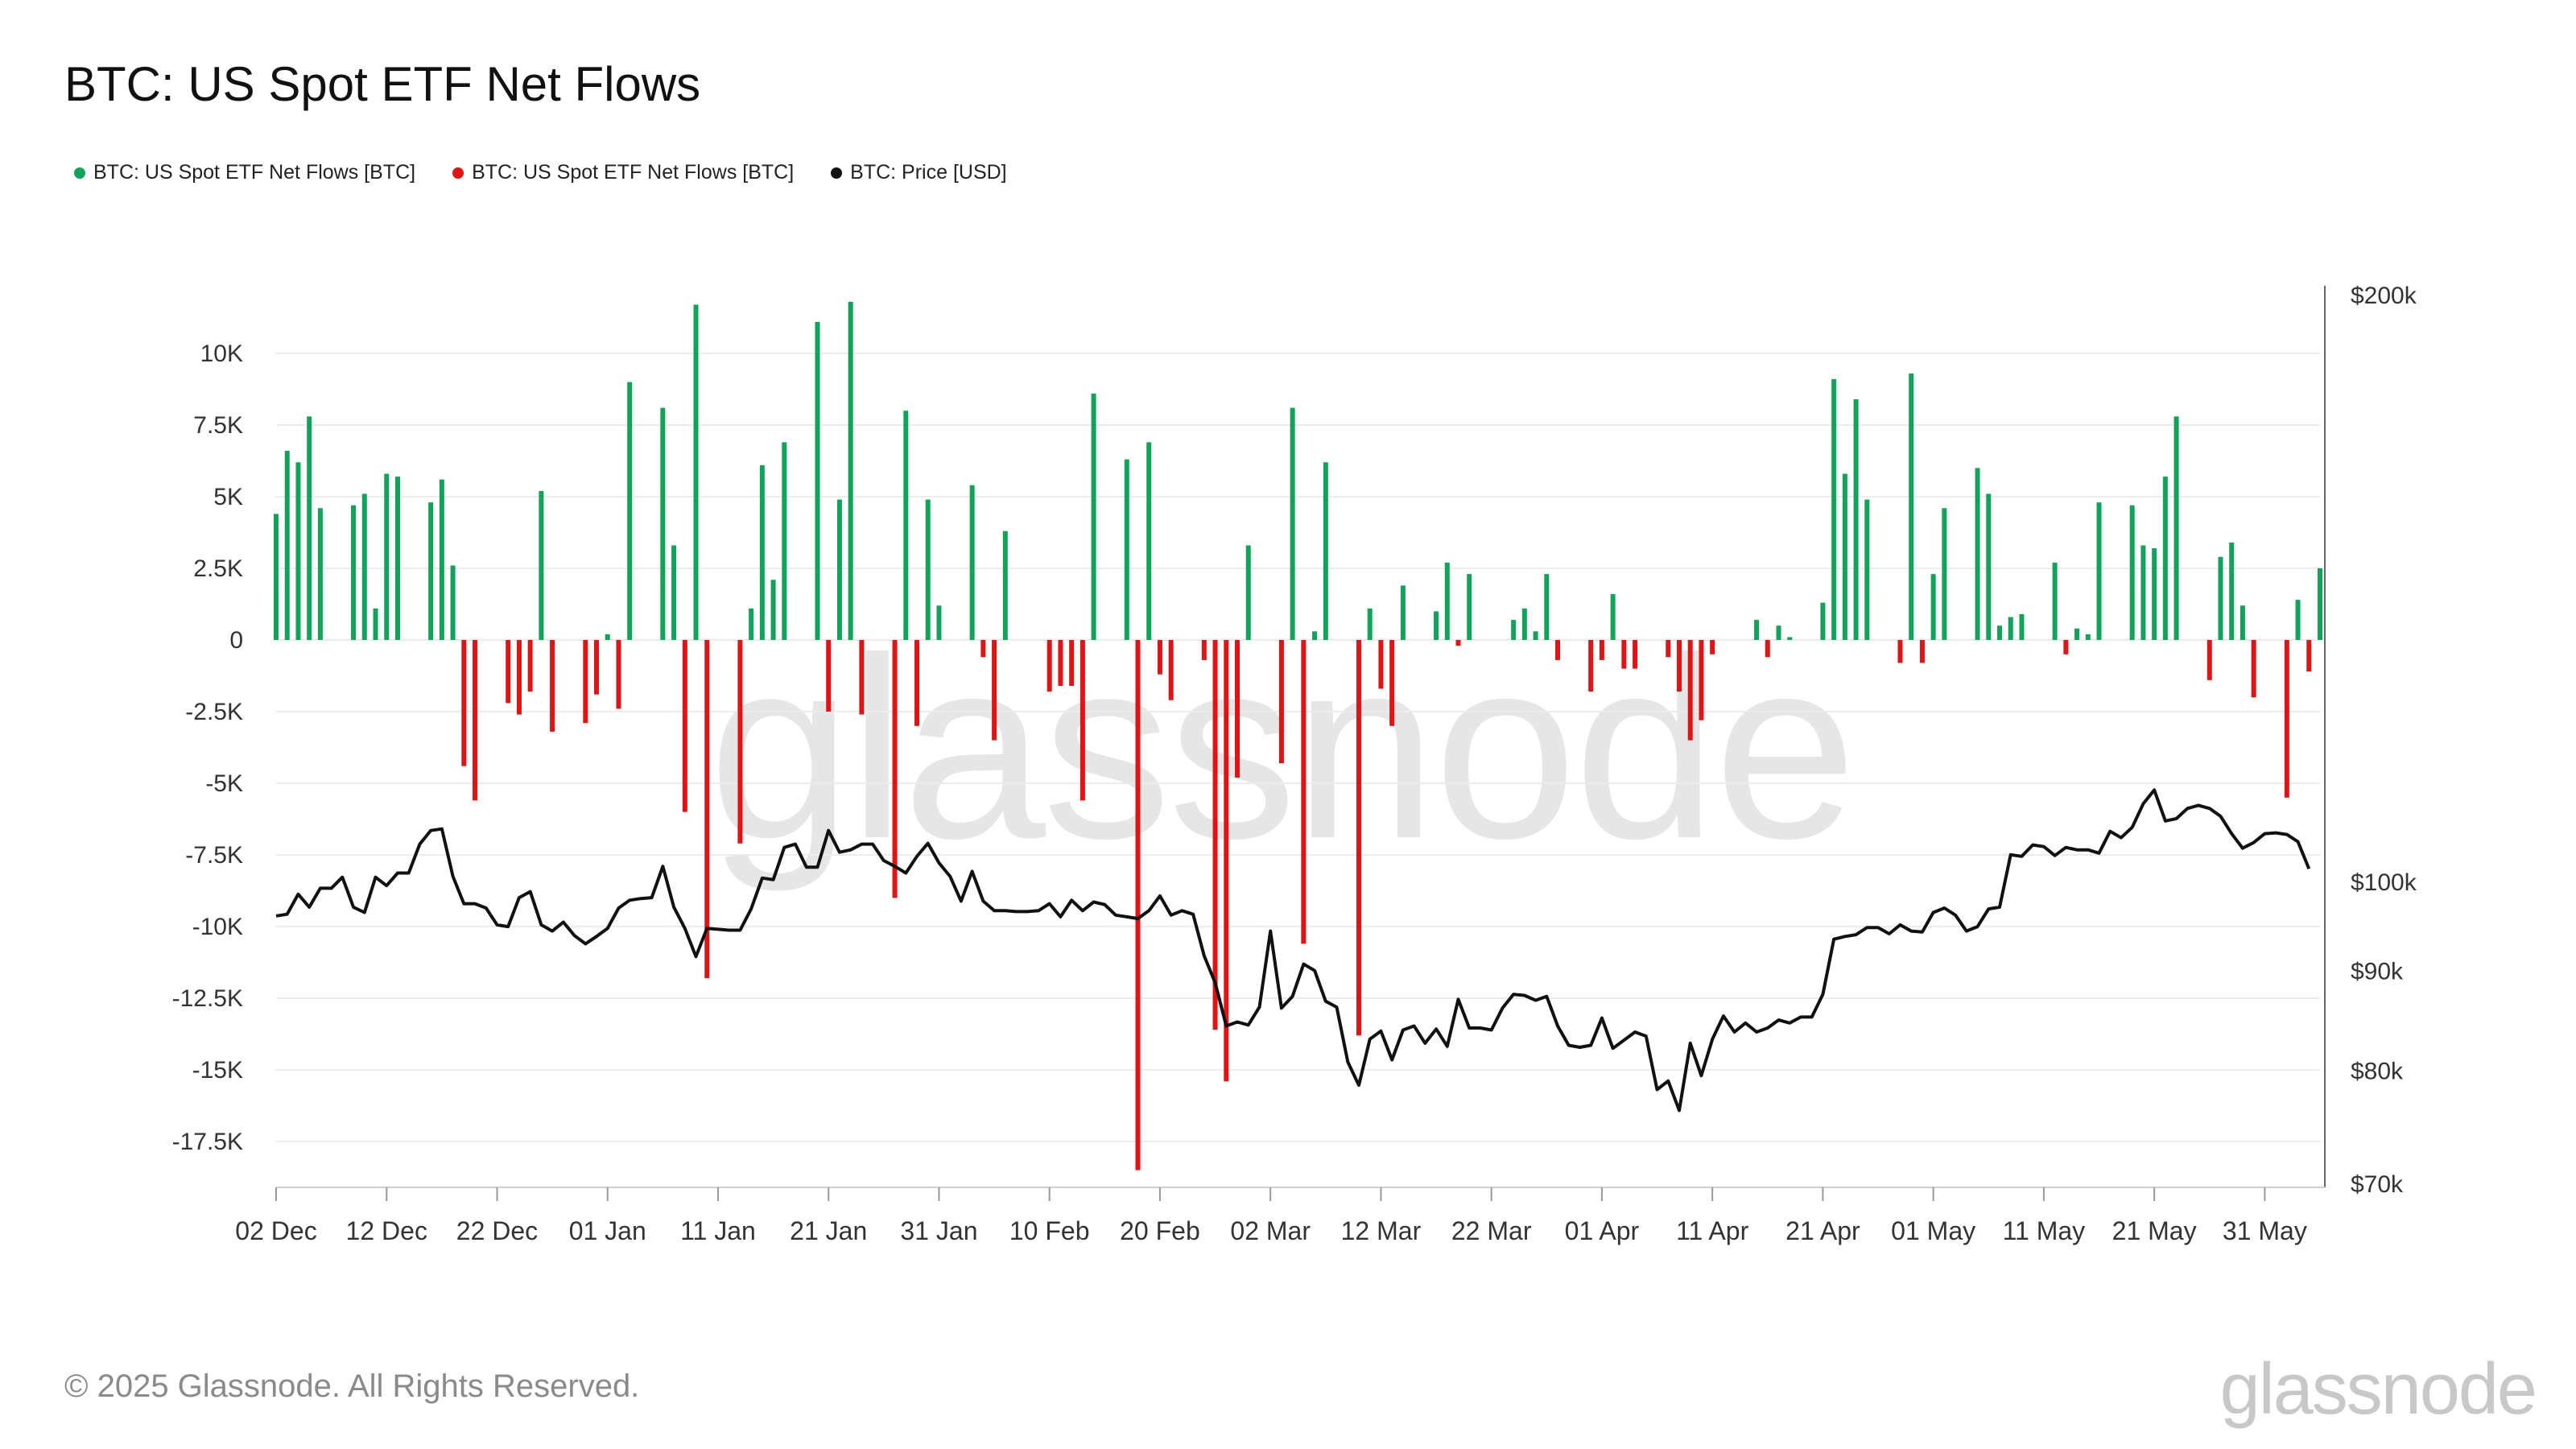  Describe the element at coordinates (1491, 1230) in the screenshot. I see `x-tick-label: 22 Mar` at that location.